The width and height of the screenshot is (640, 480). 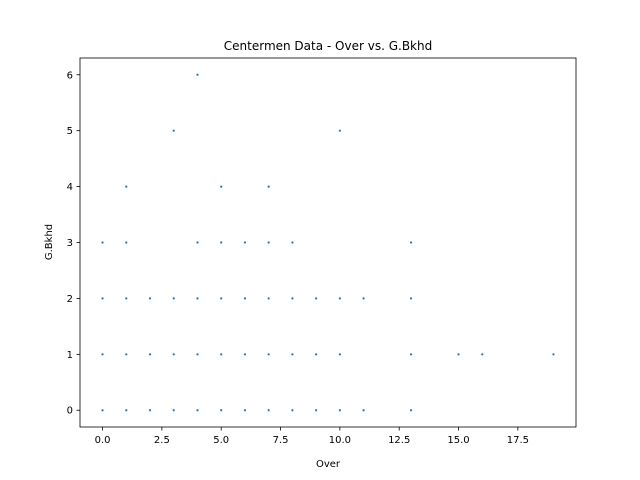 What do you see at coordinates (281, 440) in the screenshot?
I see `x-tick-label: 7.5` at bounding box center [281, 440].